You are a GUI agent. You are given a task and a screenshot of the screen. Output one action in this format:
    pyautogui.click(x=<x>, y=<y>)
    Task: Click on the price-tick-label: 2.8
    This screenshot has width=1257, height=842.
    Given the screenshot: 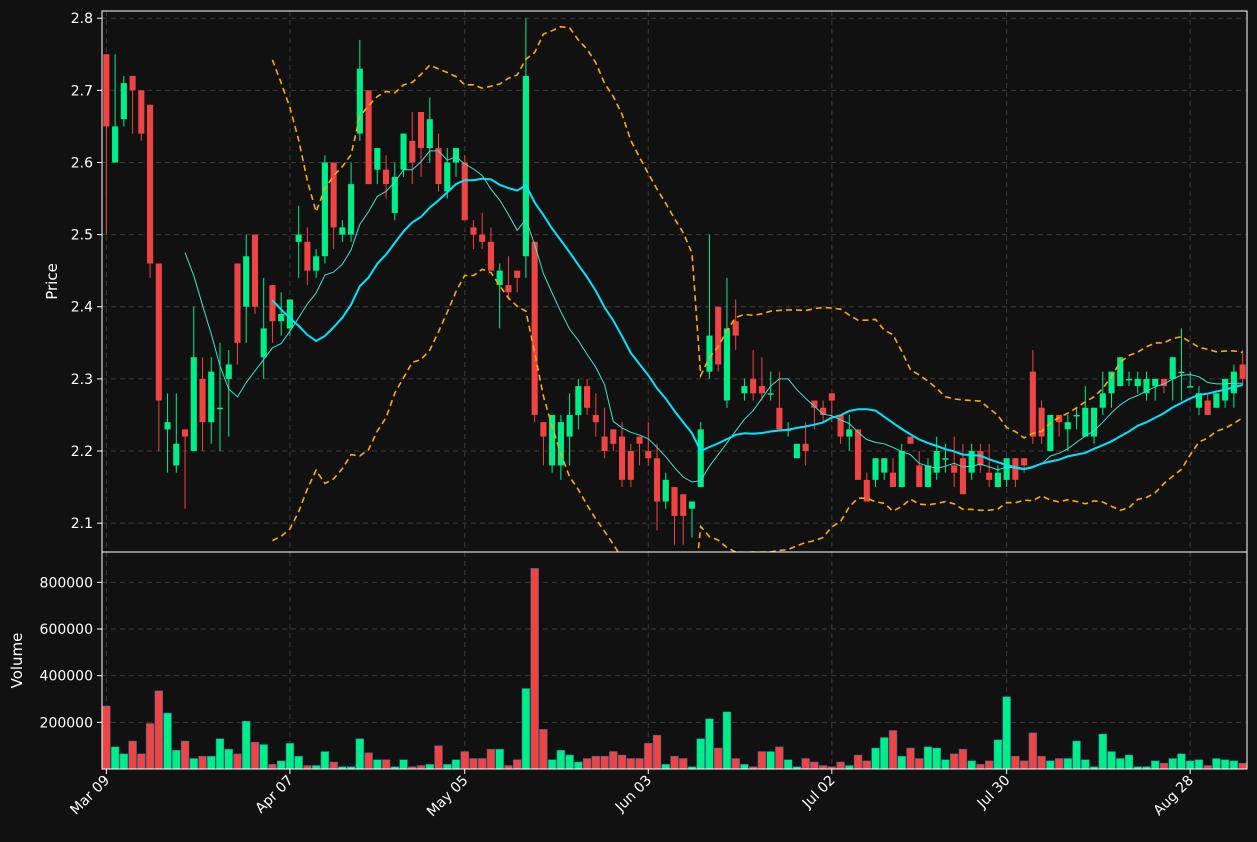 What is the action you would take?
    pyautogui.click(x=82, y=19)
    